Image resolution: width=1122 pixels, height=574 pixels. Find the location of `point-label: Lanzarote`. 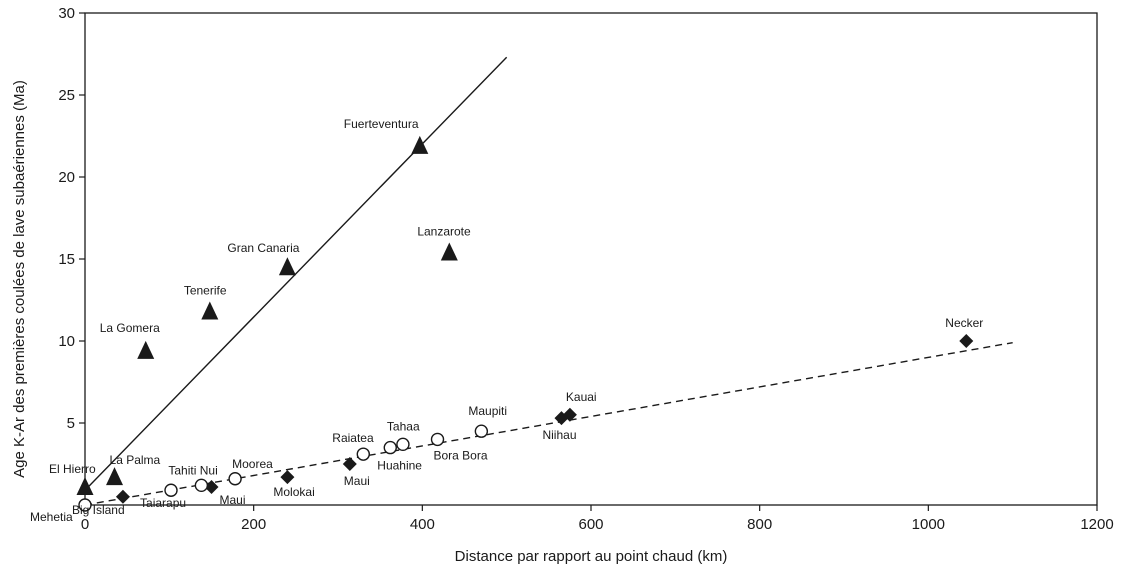

point-label: Lanzarote is located at coordinates (444, 231).